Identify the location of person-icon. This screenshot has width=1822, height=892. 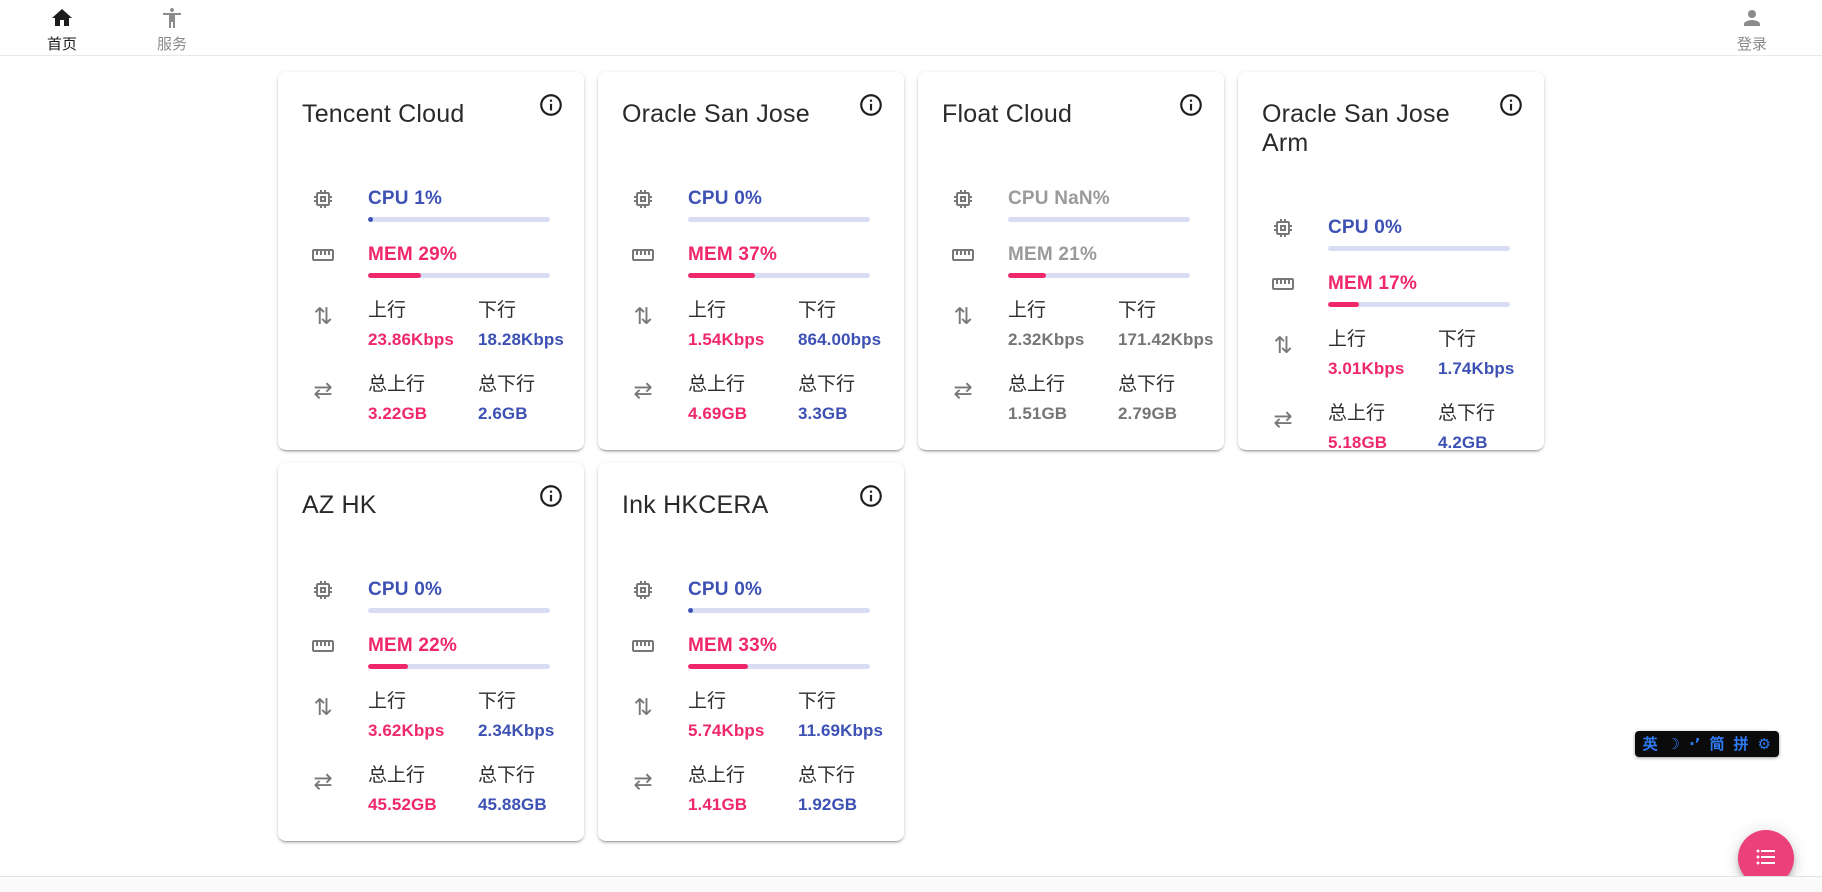
(1752, 20).